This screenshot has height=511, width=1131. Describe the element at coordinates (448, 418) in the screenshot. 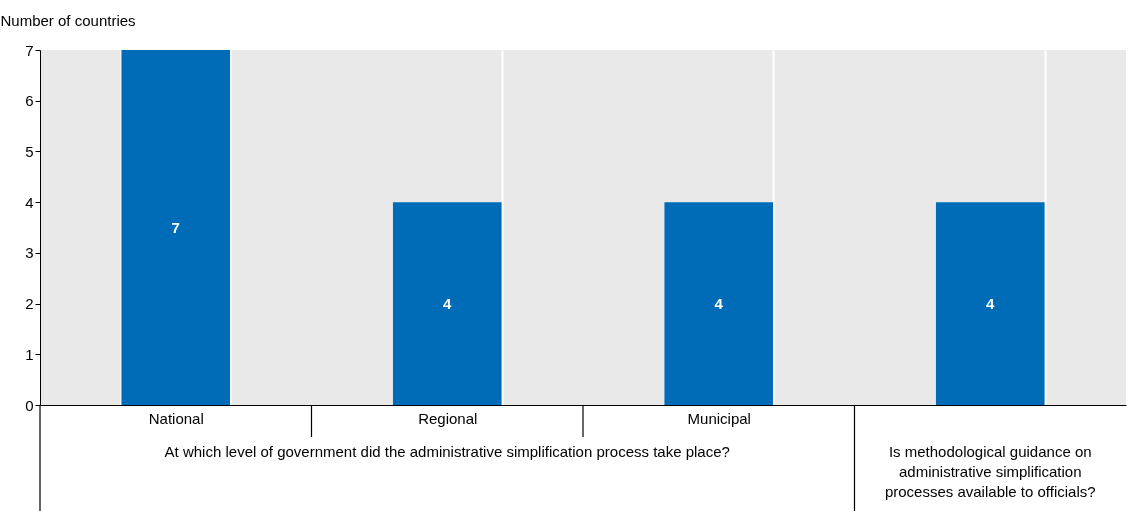

I see `x-tick-label: Regional` at that location.